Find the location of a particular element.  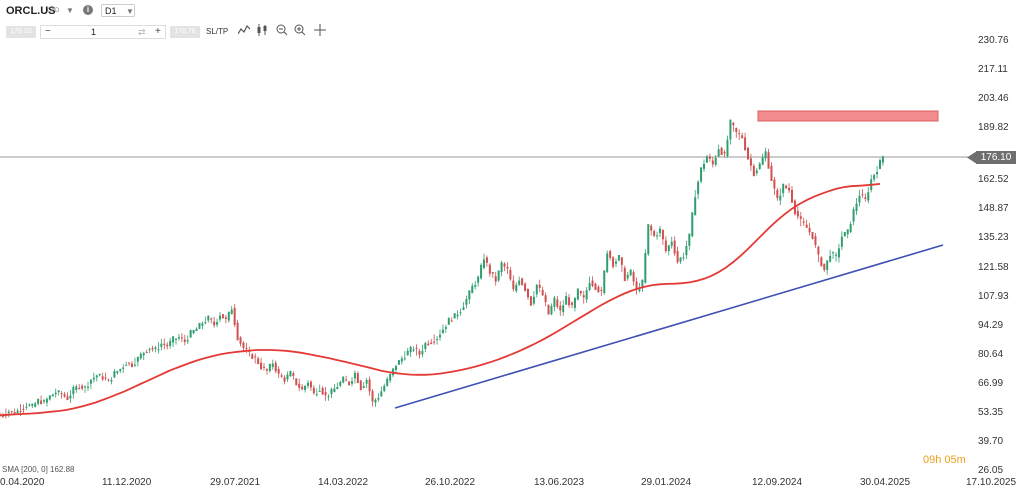

crosshair-icon is located at coordinates (320, 32).